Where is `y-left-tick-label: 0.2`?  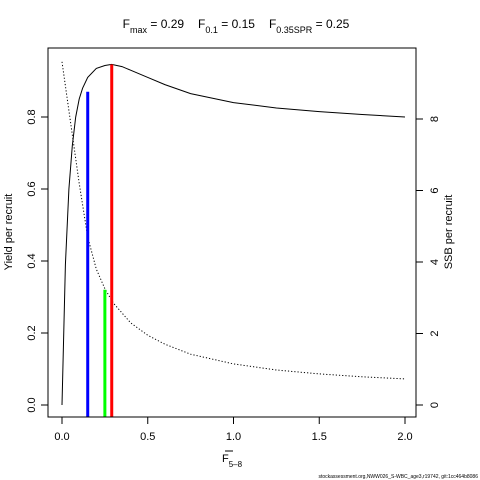
y-left-tick-label: 0.2 is located at coordinates (32, 332).